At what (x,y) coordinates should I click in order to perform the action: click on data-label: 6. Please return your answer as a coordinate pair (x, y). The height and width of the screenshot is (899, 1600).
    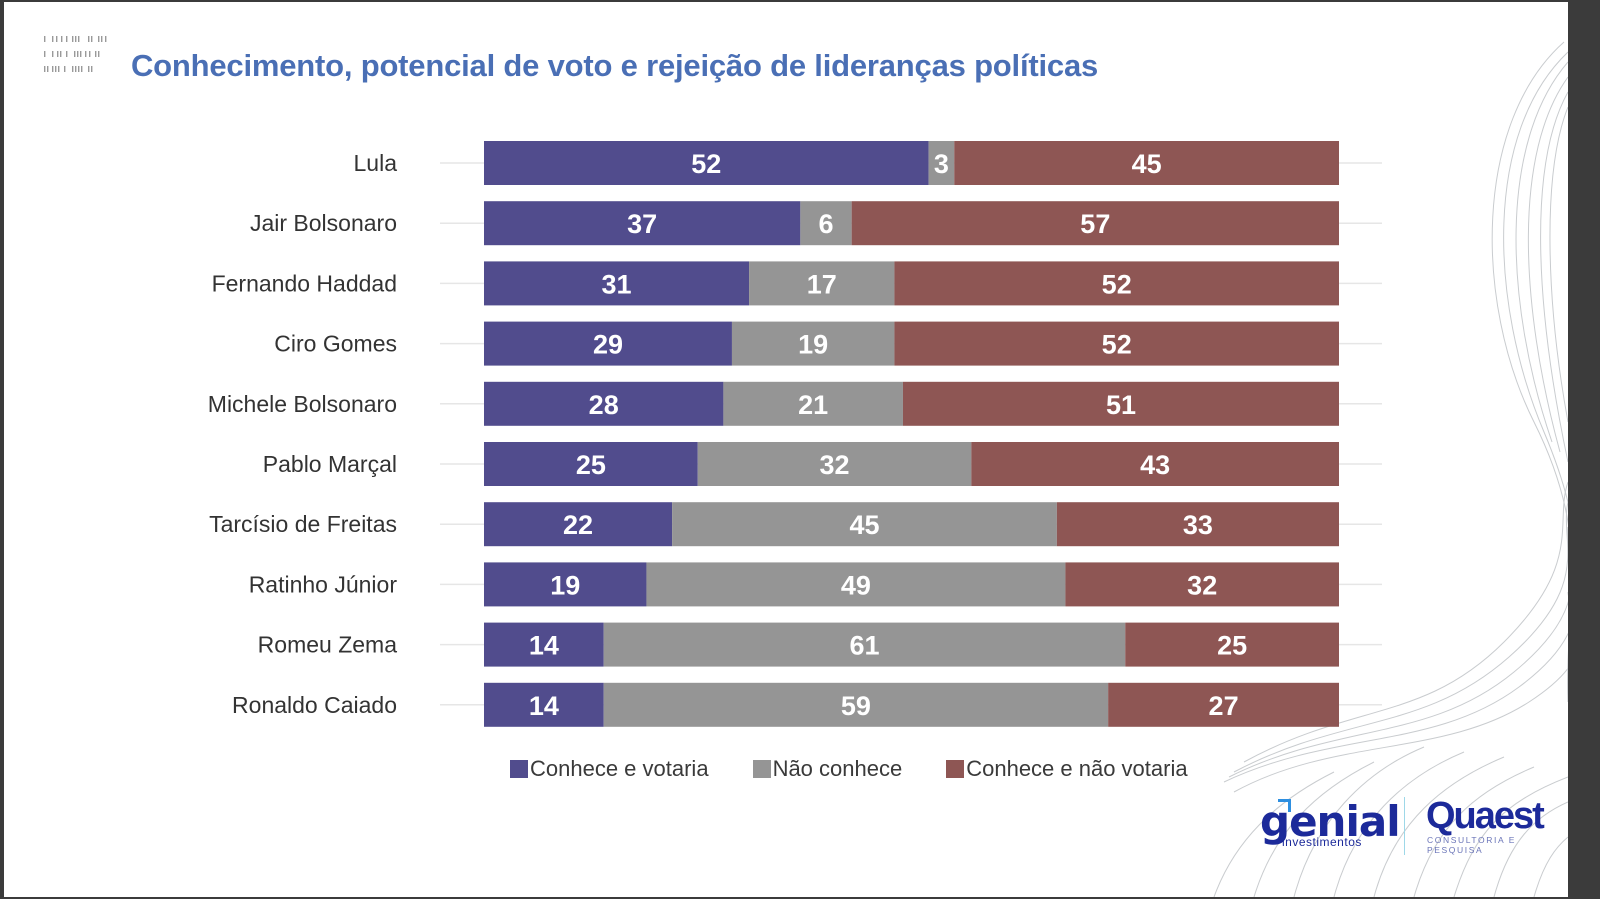
    Looking at the image, I should click on (825, 224).